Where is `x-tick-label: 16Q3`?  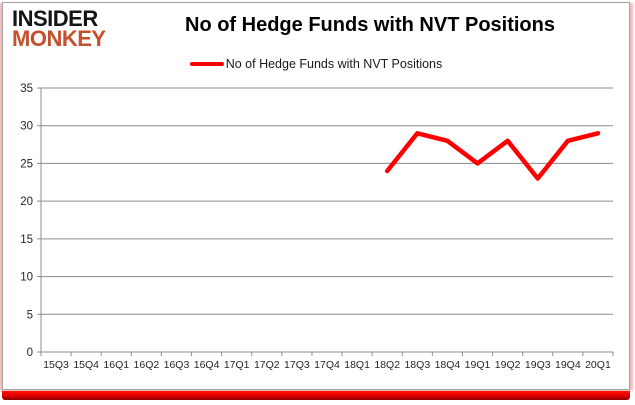 x-tick-label: 16Q3 is located at coordinates (177, 365).